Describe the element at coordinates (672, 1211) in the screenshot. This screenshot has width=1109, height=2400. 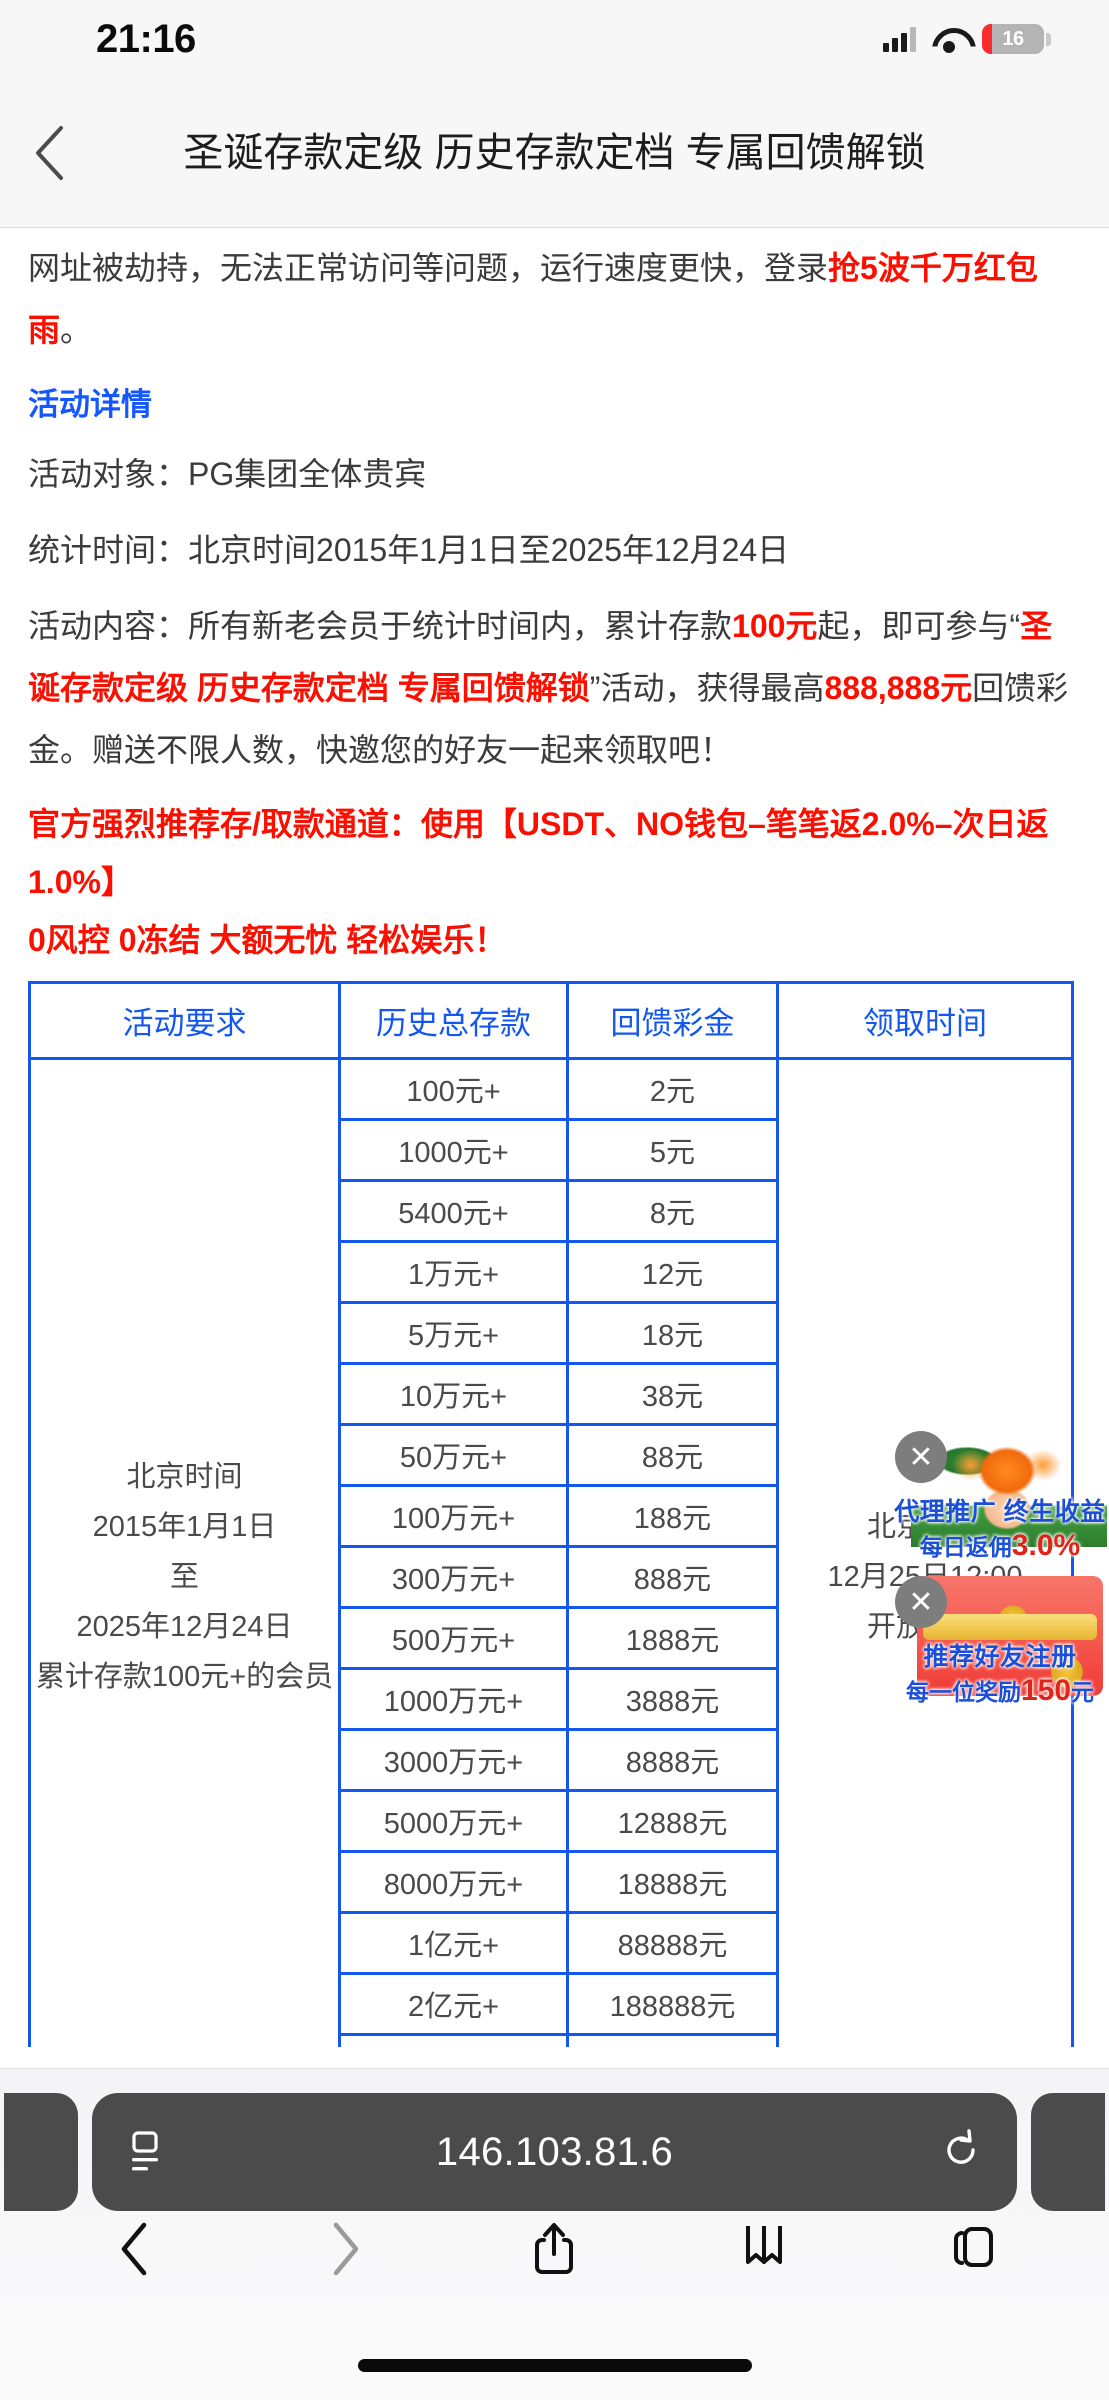
I see `cell-bonus: 8元` at that location.